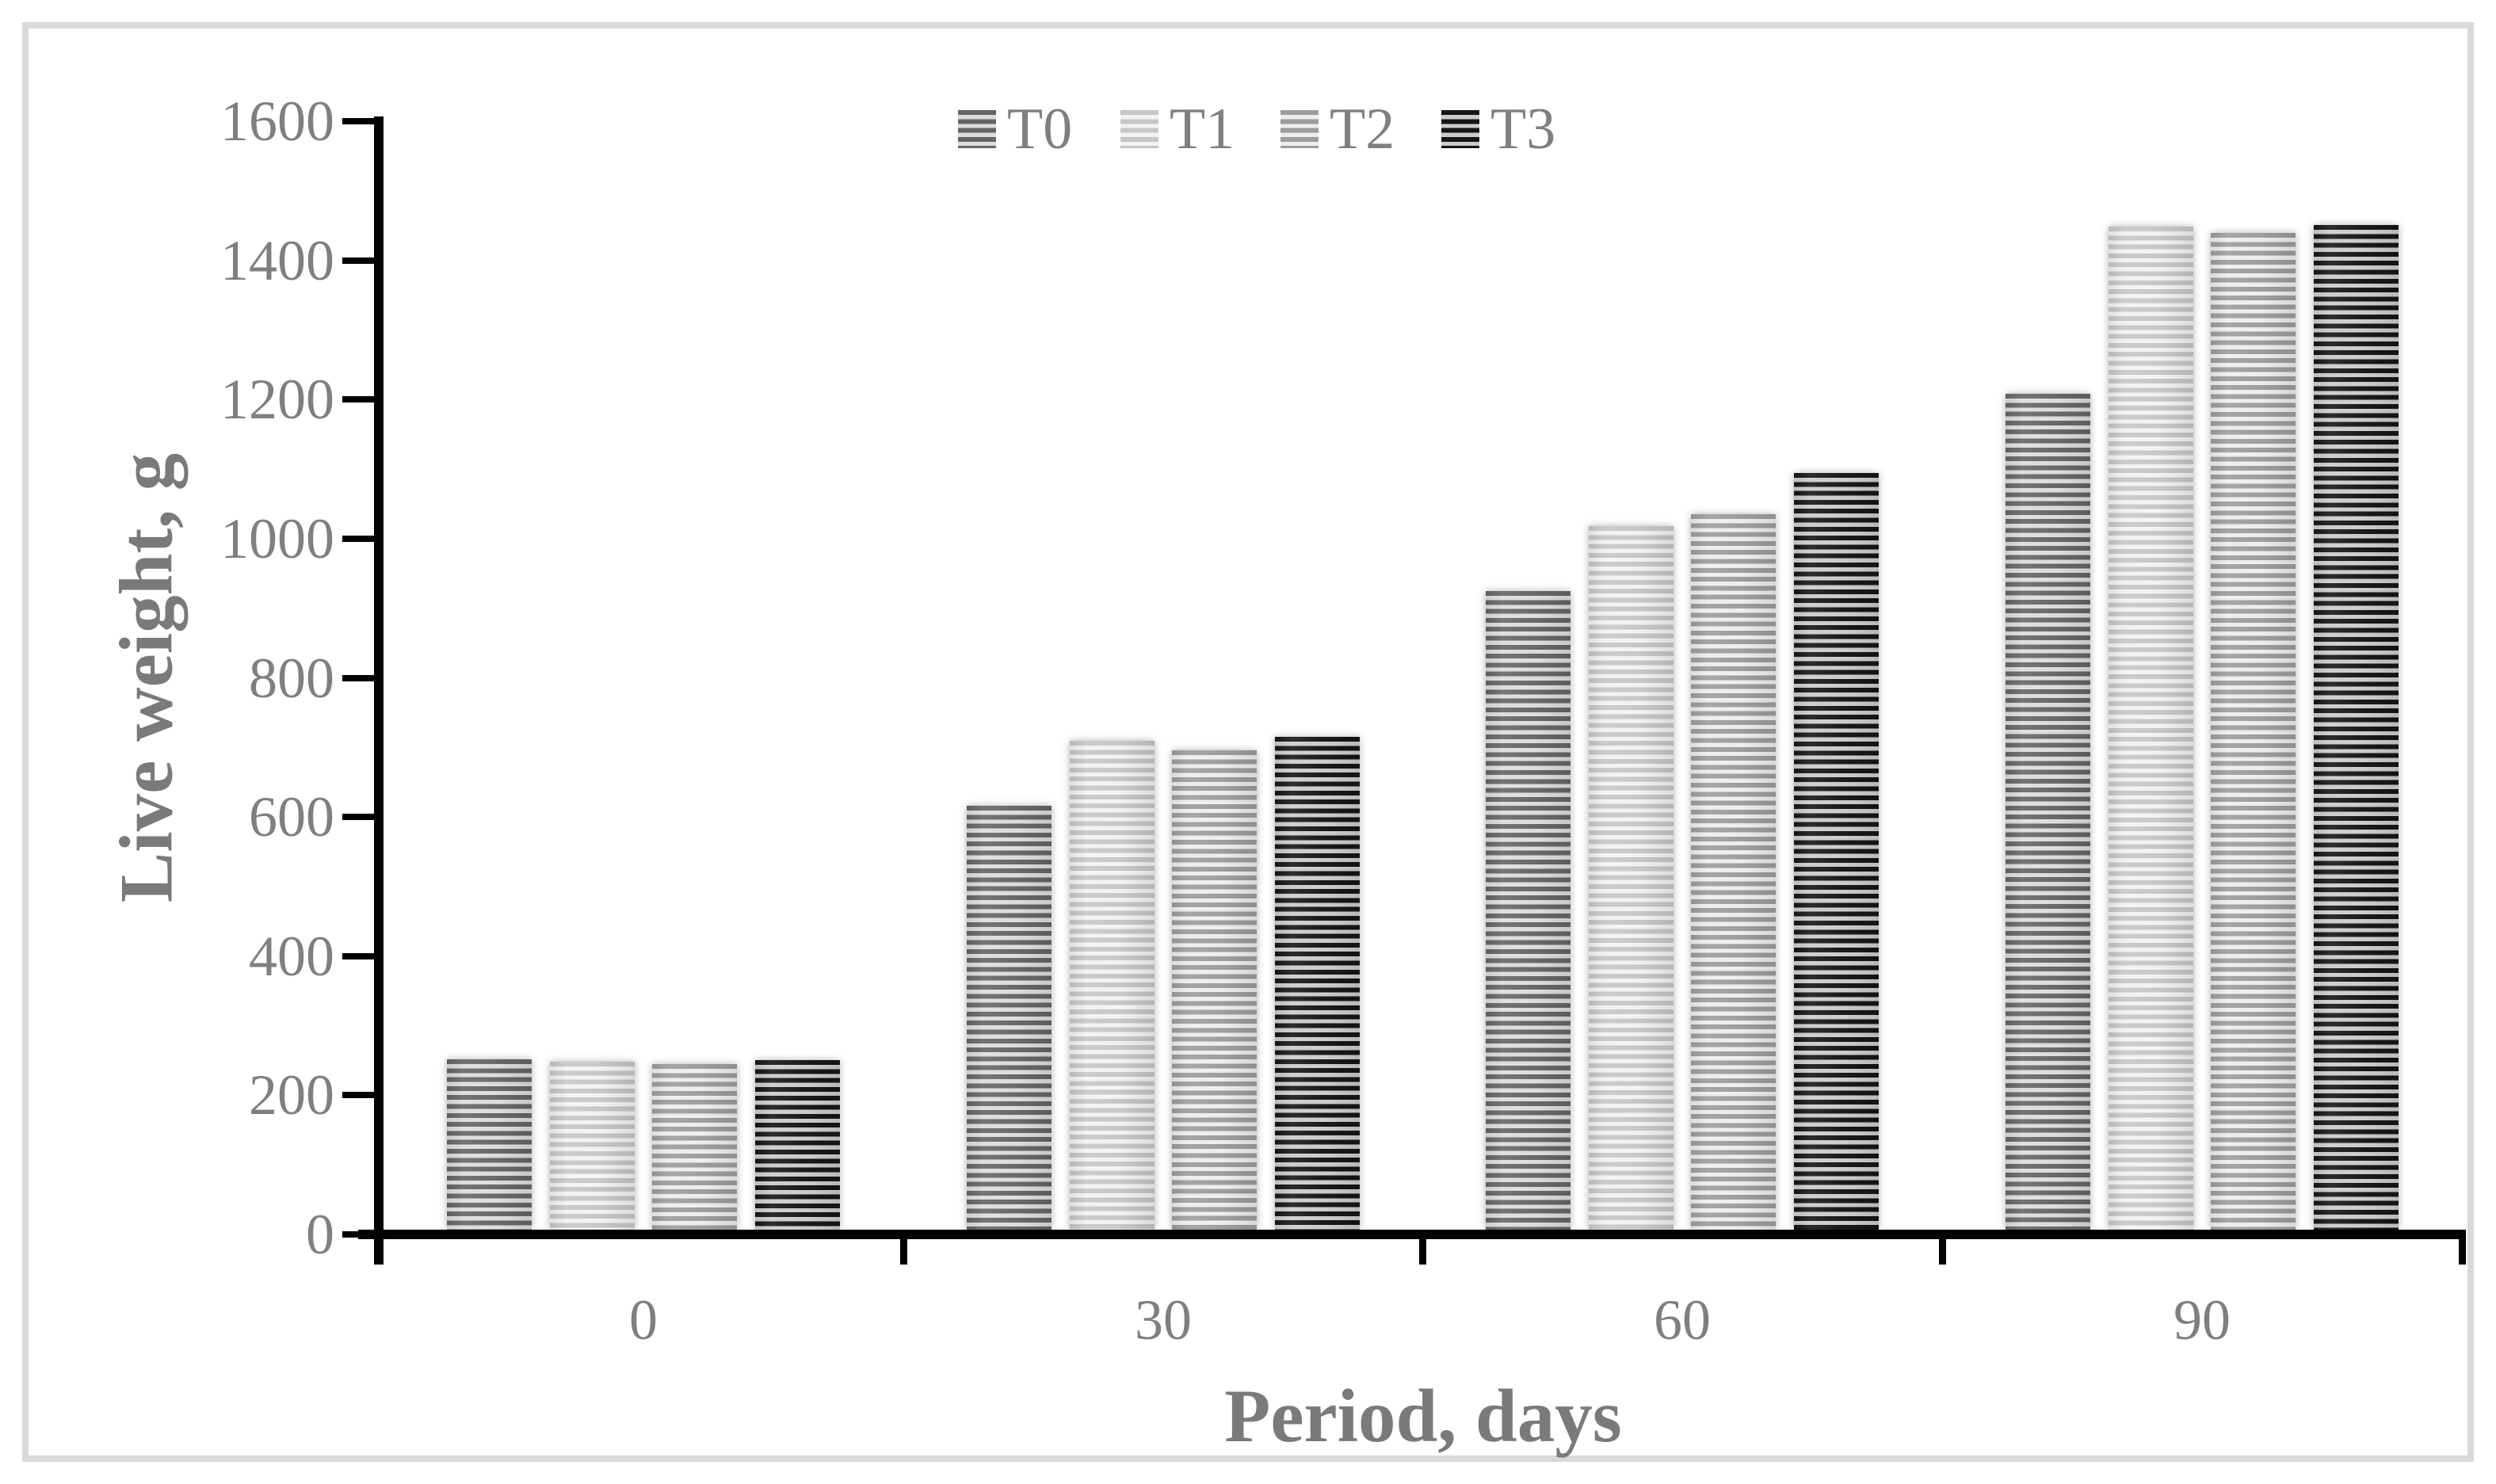 This screenshot has width=2496, height=1484. What do you see at coordinates (320, 1234) in the screenshot?
I see `y-tick-label: 0` at bounding box center [320, 1234].